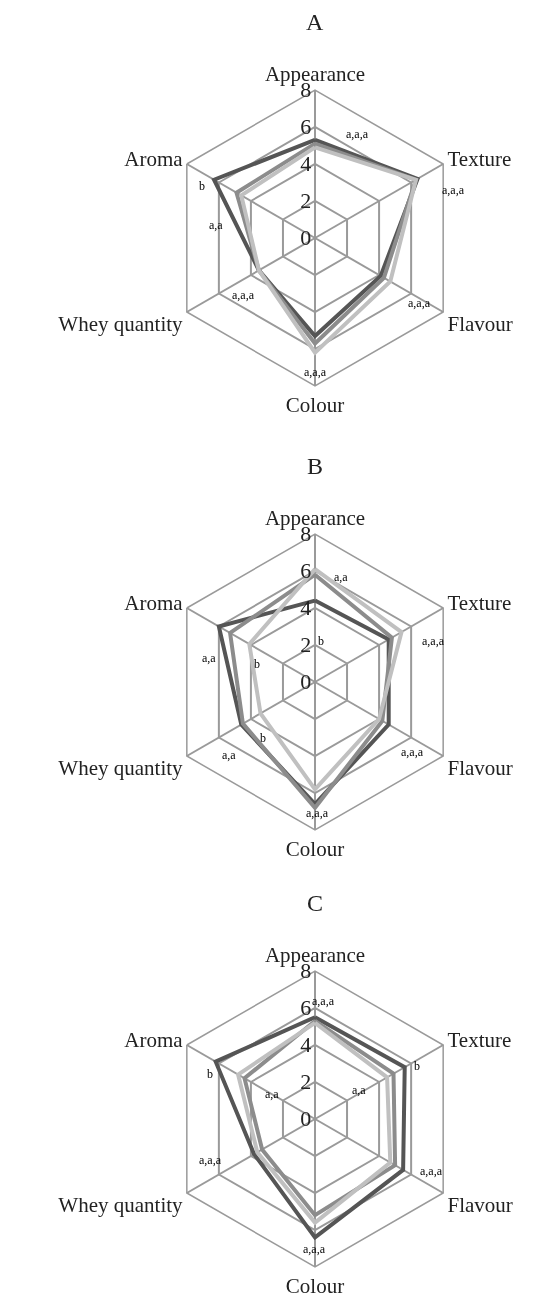 The width and height of the screenshot is (536, 1298). I want to click on chart-title: B, so click(315, 466).